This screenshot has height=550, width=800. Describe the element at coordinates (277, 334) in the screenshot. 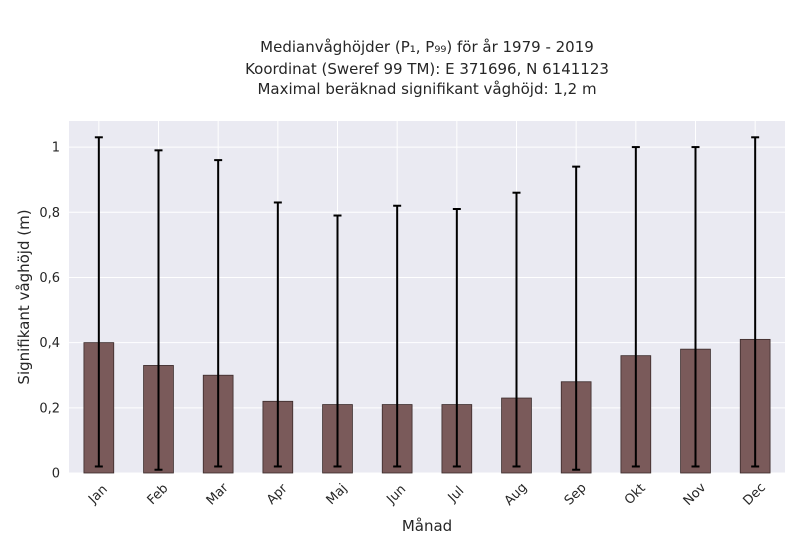

I see `error-bar-apr` at that location.